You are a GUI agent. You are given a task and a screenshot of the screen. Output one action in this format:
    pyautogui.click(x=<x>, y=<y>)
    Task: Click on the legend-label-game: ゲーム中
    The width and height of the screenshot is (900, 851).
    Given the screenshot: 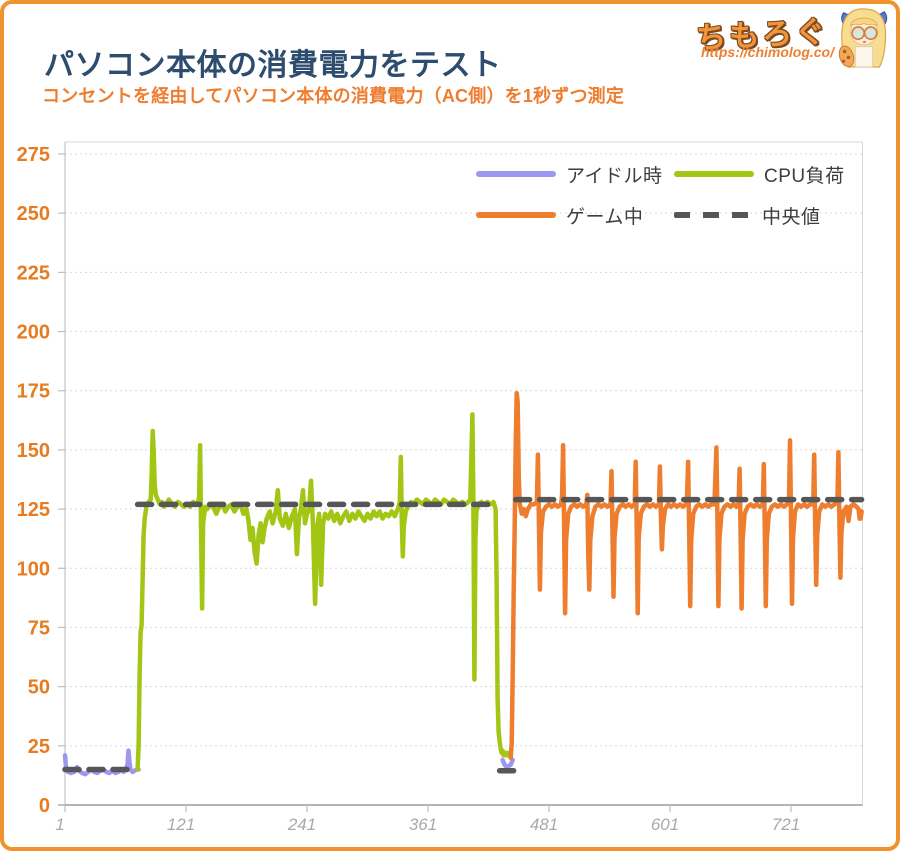 What is the action you would take?
    pyautogui.click(x=605, y=217)
    